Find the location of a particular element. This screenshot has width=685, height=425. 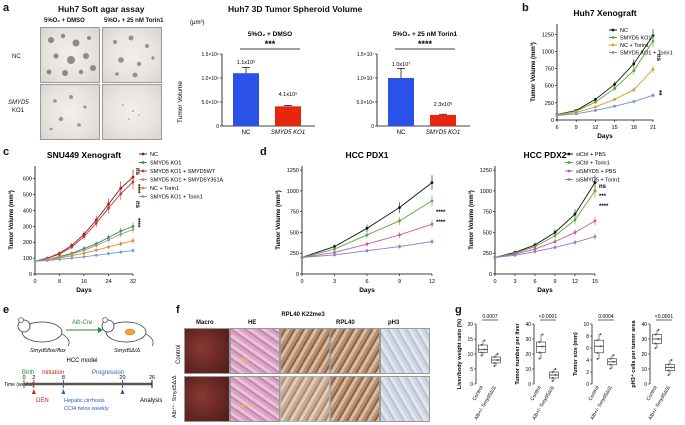

box-rect is located at coordinates (541, 347).